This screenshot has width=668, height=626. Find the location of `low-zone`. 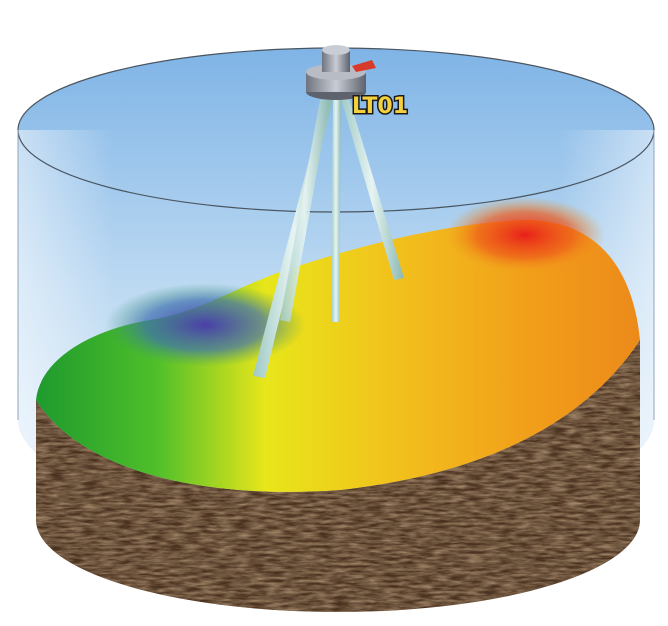

low-zone is located at coordinates (205, 325).